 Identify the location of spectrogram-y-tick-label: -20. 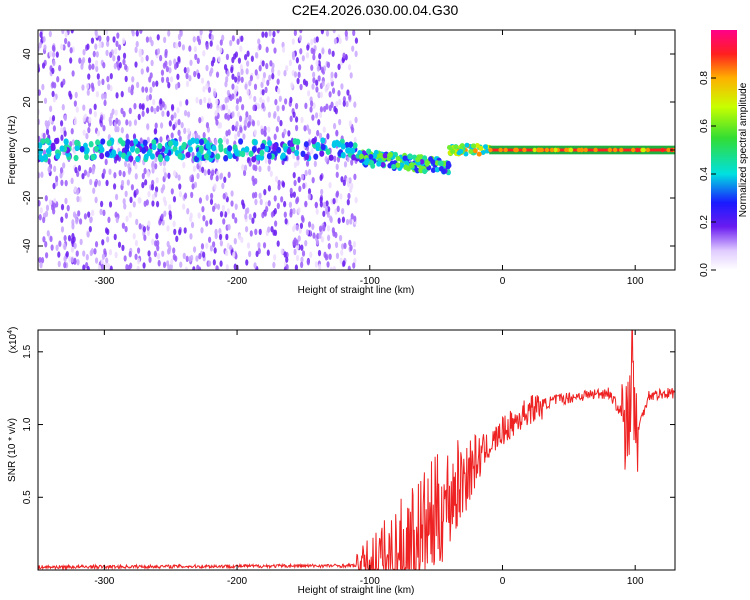
(27, 197).